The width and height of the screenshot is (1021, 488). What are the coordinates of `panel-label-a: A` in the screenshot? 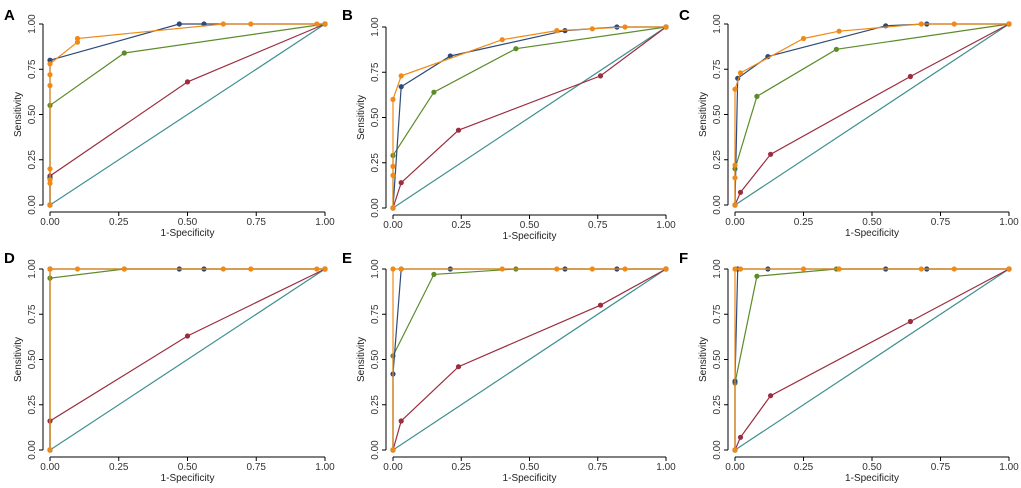 It's located at (9, 15).